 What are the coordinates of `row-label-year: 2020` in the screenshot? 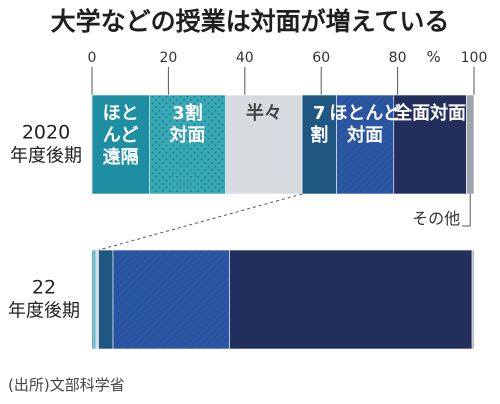 It's located at (46, 133).